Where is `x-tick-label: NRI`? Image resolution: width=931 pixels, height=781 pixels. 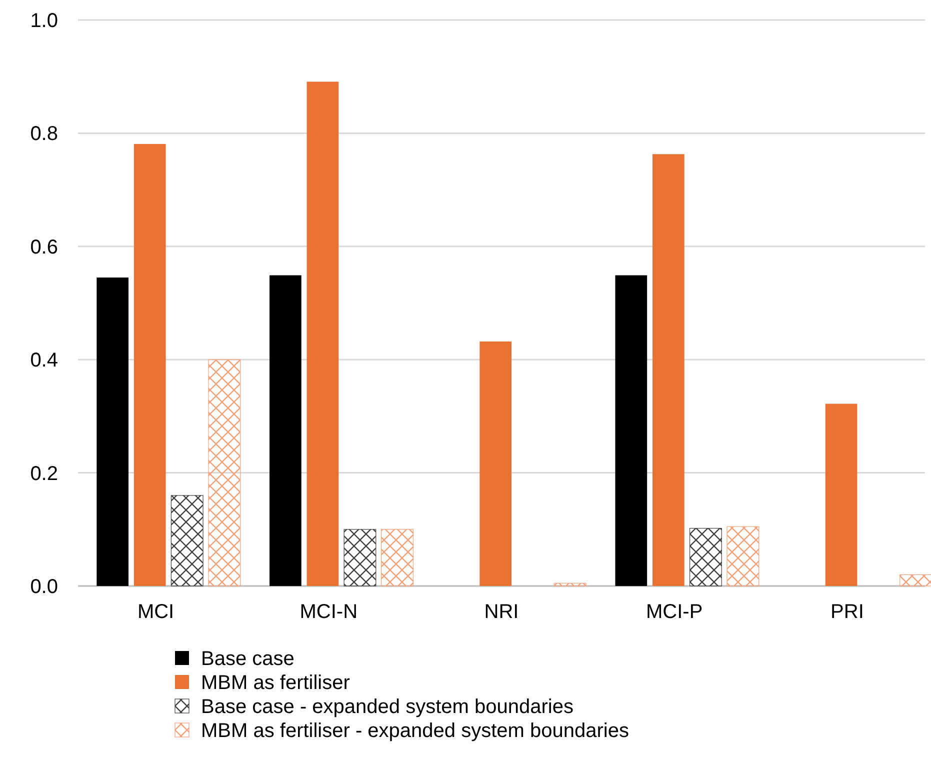 x-tick-label: NRI is located at coordinates (501, 612).